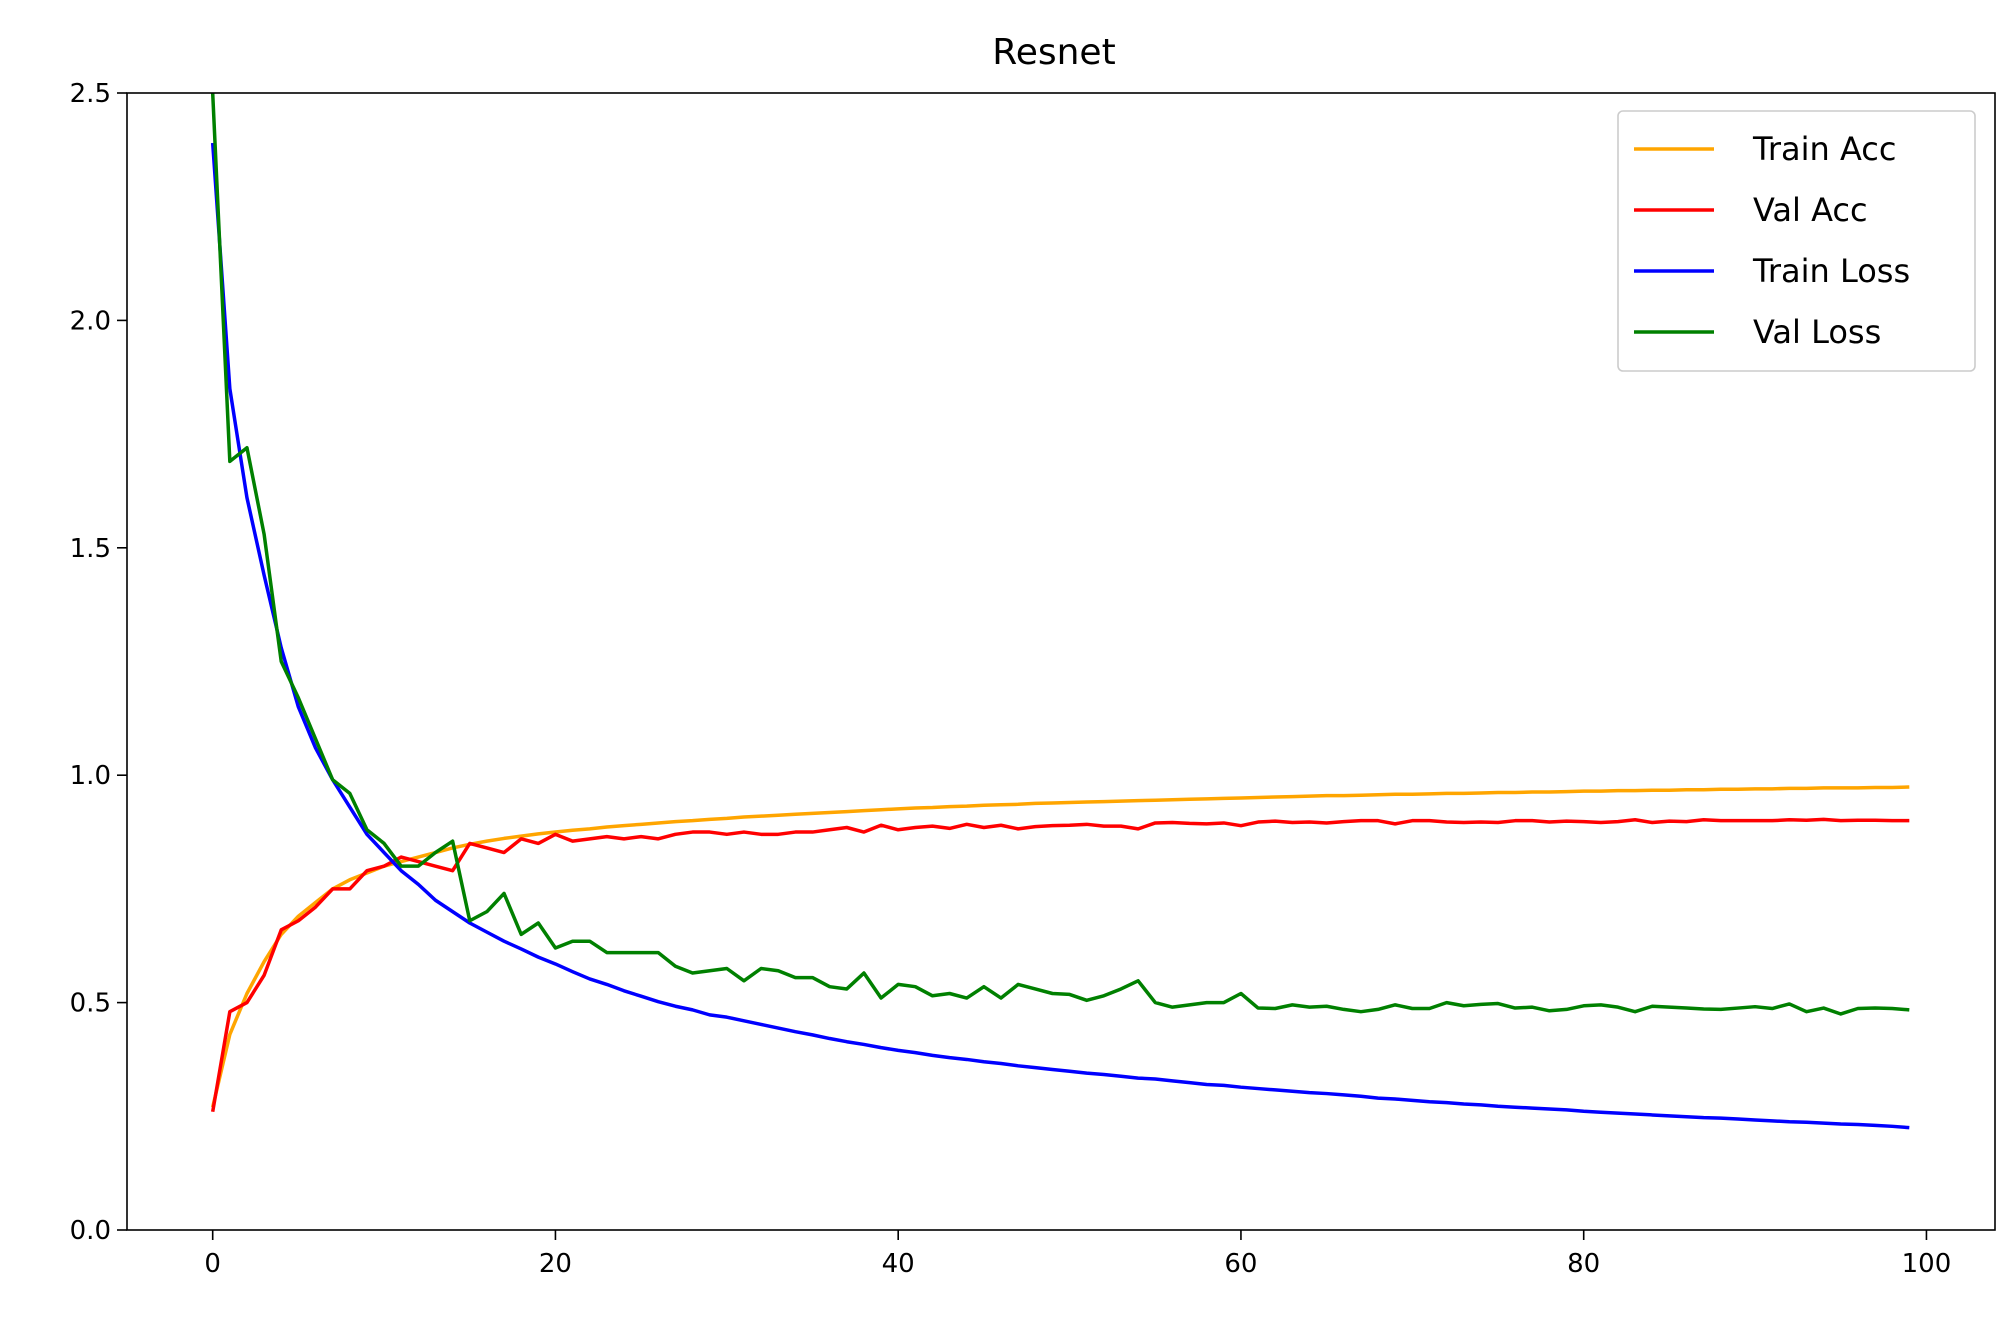 This screenshot has height=1324, width=2015. I want to click on x-tick-label: 100, so click(1927, 1264).